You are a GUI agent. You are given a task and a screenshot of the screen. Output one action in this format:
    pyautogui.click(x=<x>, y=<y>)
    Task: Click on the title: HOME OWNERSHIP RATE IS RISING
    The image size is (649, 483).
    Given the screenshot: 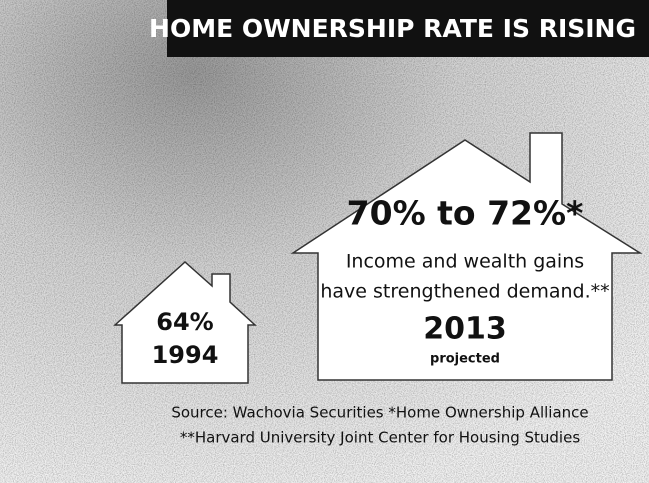 What is the action you would take?
    pyautogui.click(x=392, y=28)
    